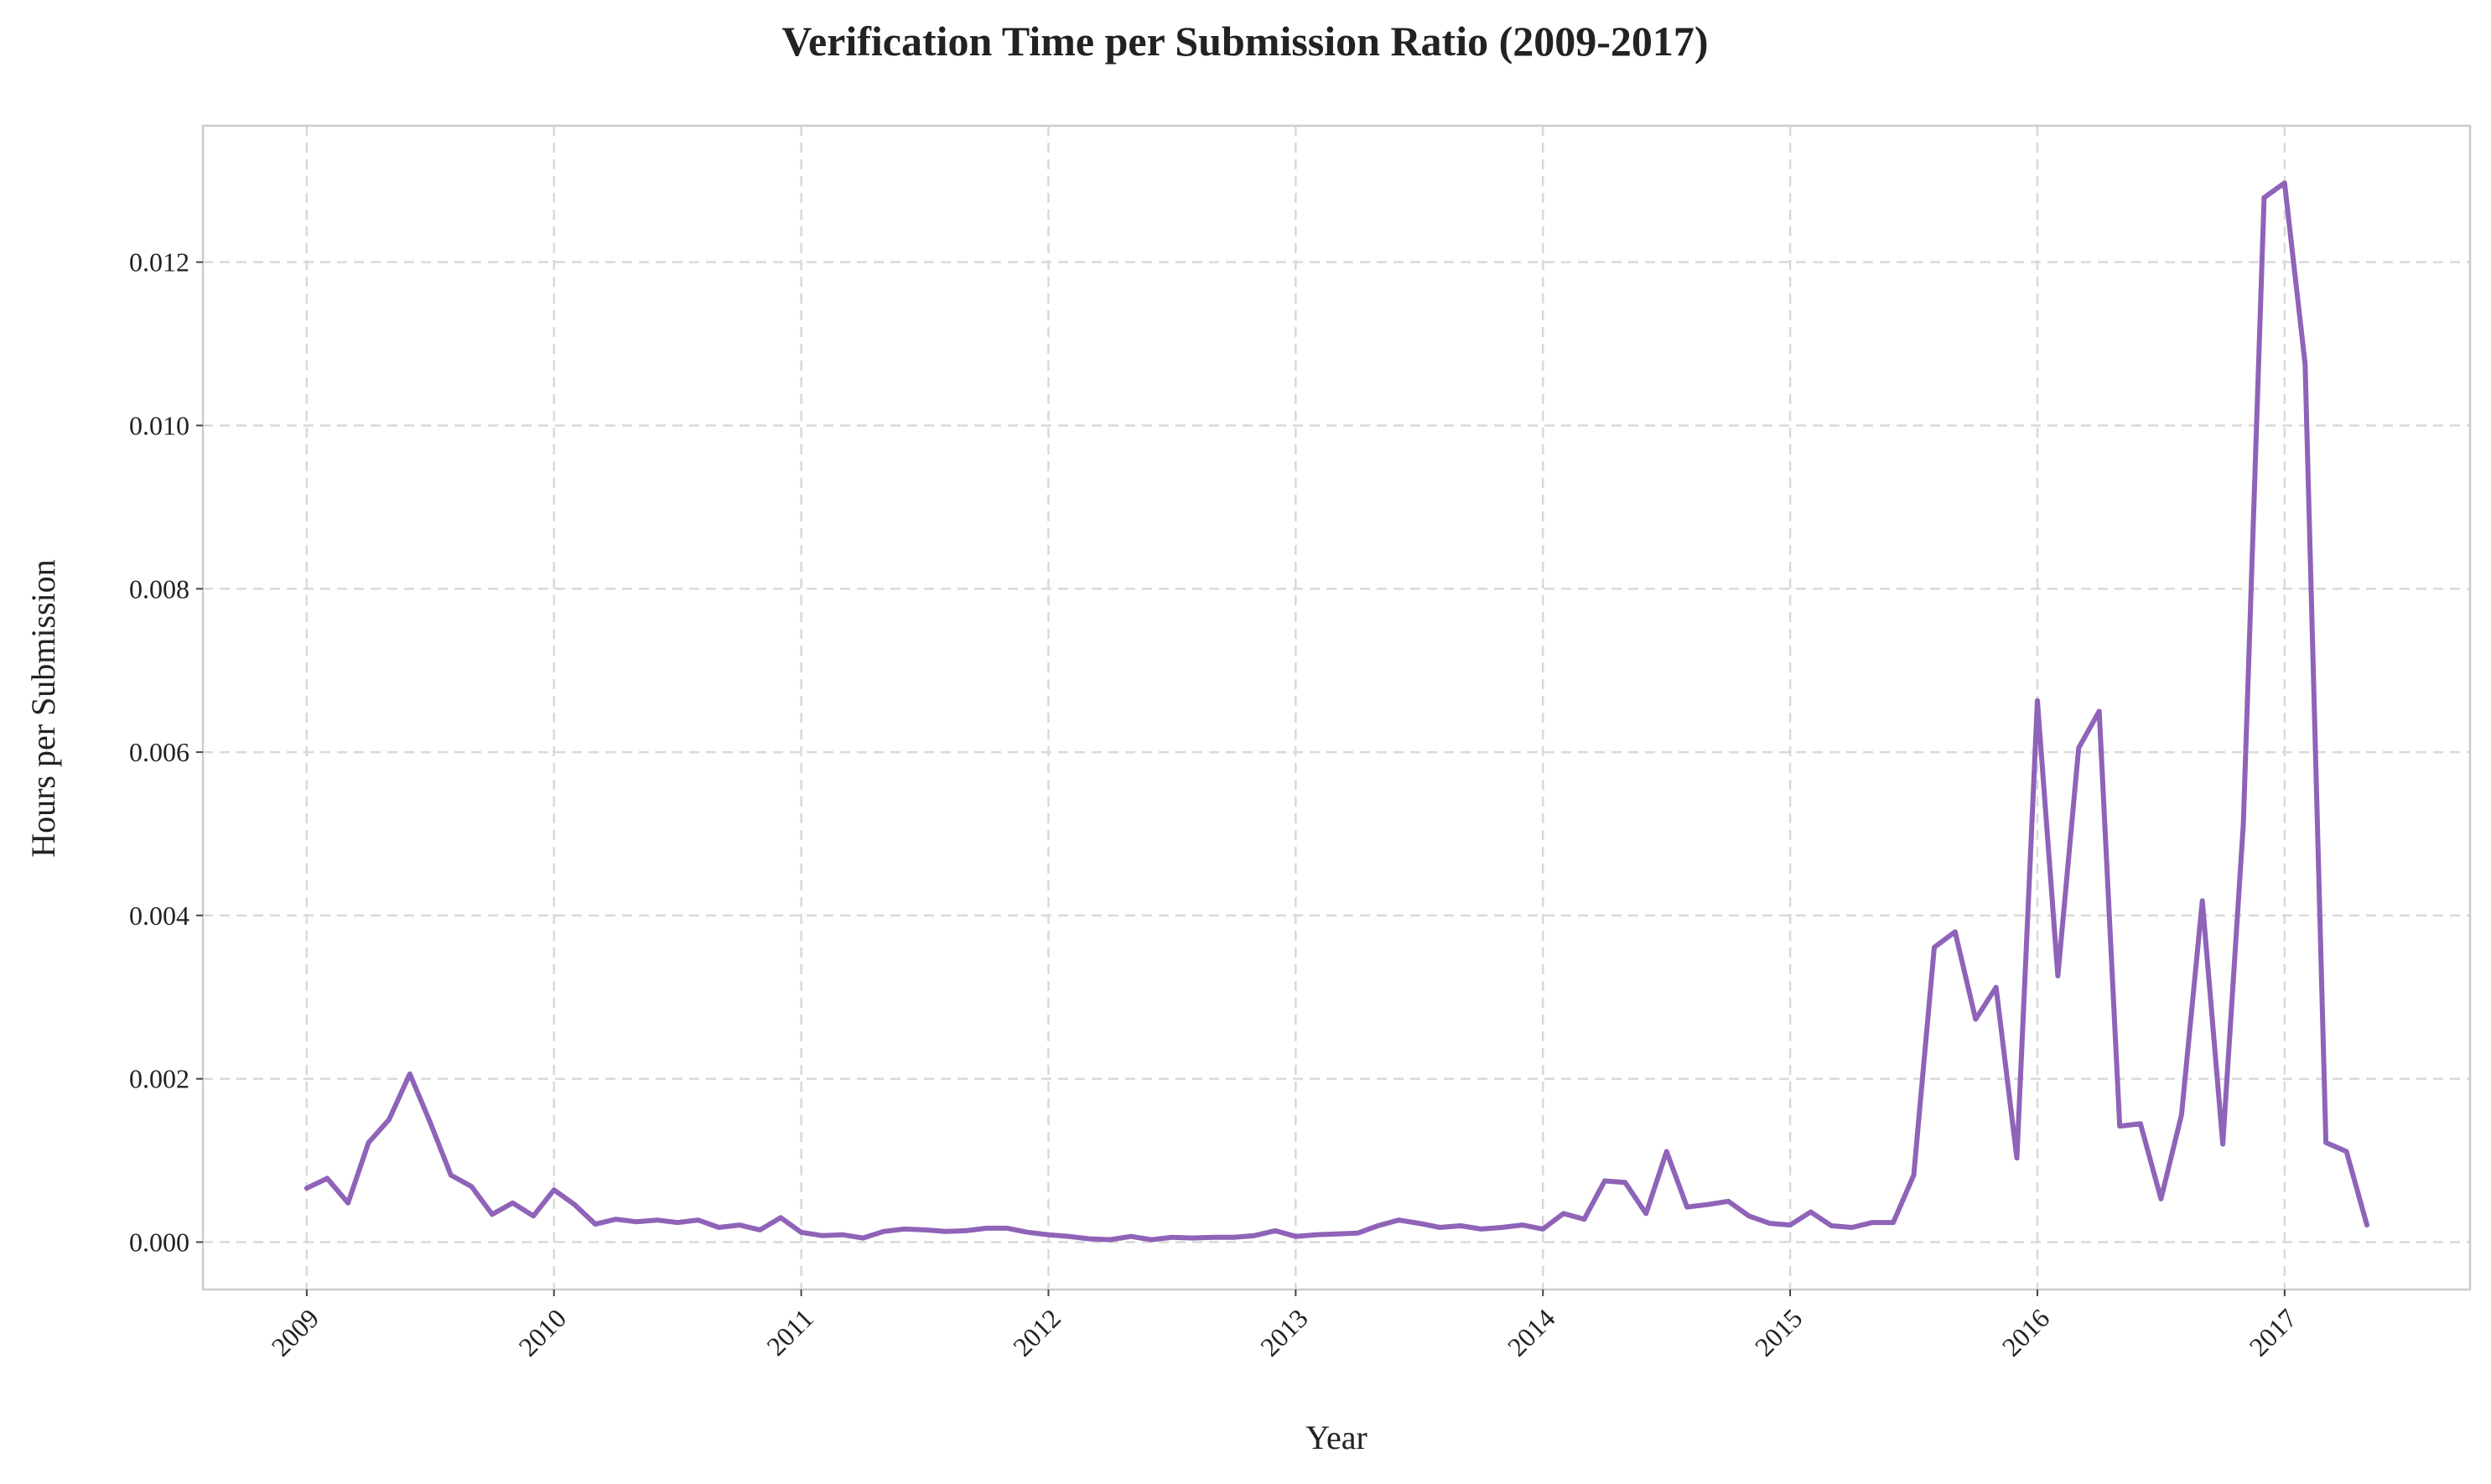 The width and height of the screenshot is (2491, 1484). Describe the element at coordinates (1531, 1332) in the screenshot. I see `x-tick-label: 2014` at that location.